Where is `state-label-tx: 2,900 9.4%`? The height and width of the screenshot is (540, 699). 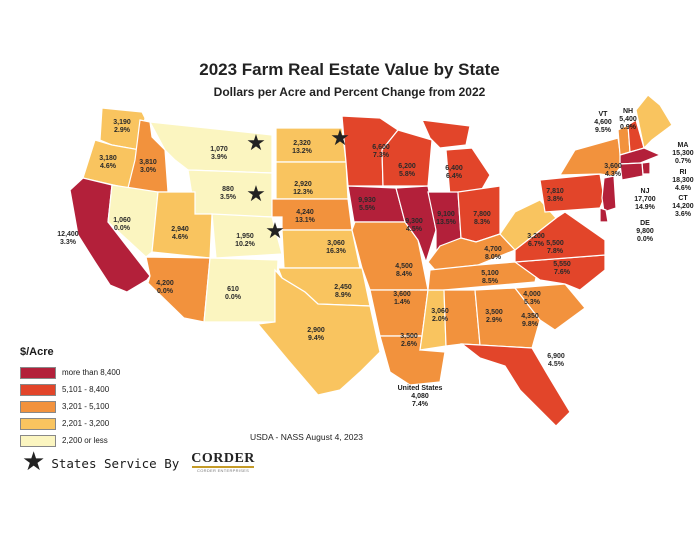
state-label-tx: 2,900 9.4% is located at coordinates (316, 334).